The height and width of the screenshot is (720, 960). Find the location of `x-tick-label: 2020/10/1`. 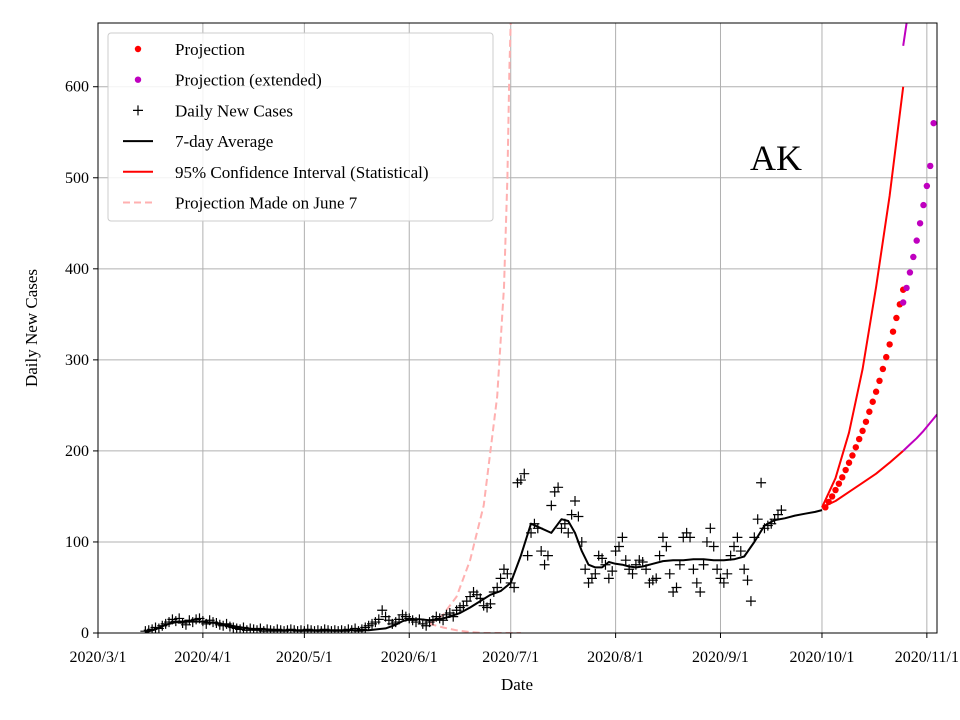

x-tick-label: 2020/10/1 is located at coordinates (822, 657).